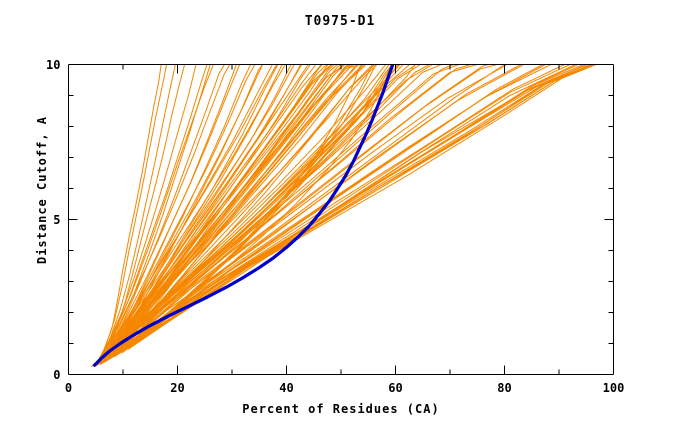  I want to click on y-tick-label: 0, so click(57, 374).